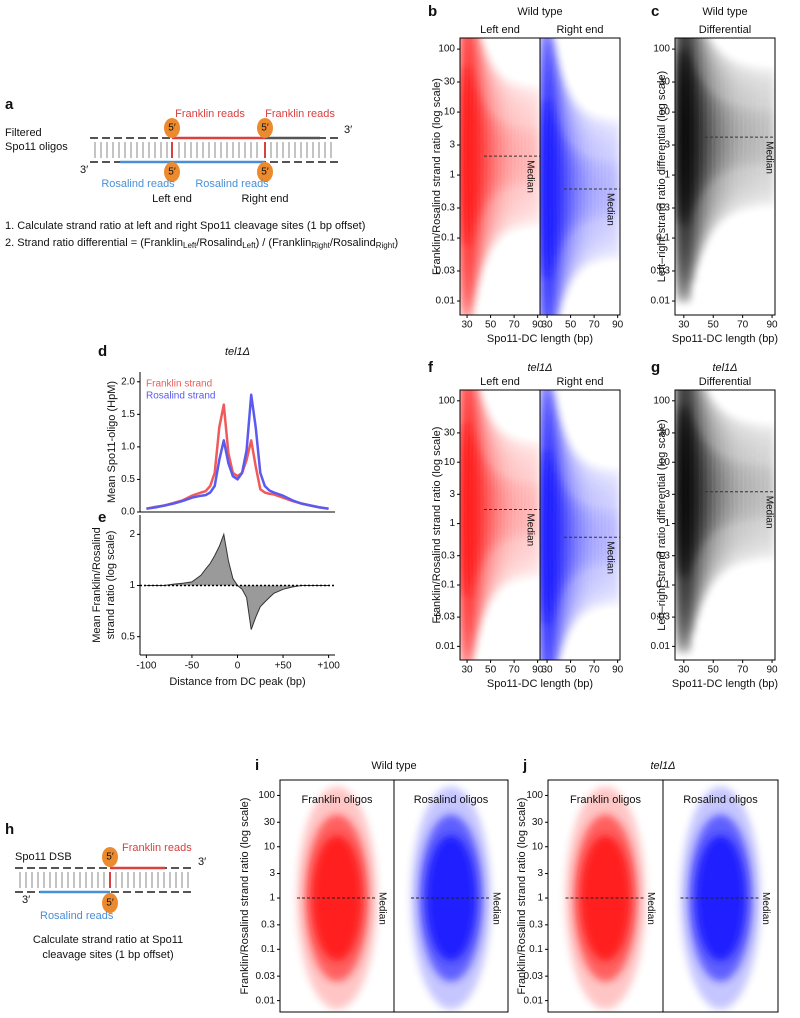  I want to click on density-cloud, so click(725, 171).